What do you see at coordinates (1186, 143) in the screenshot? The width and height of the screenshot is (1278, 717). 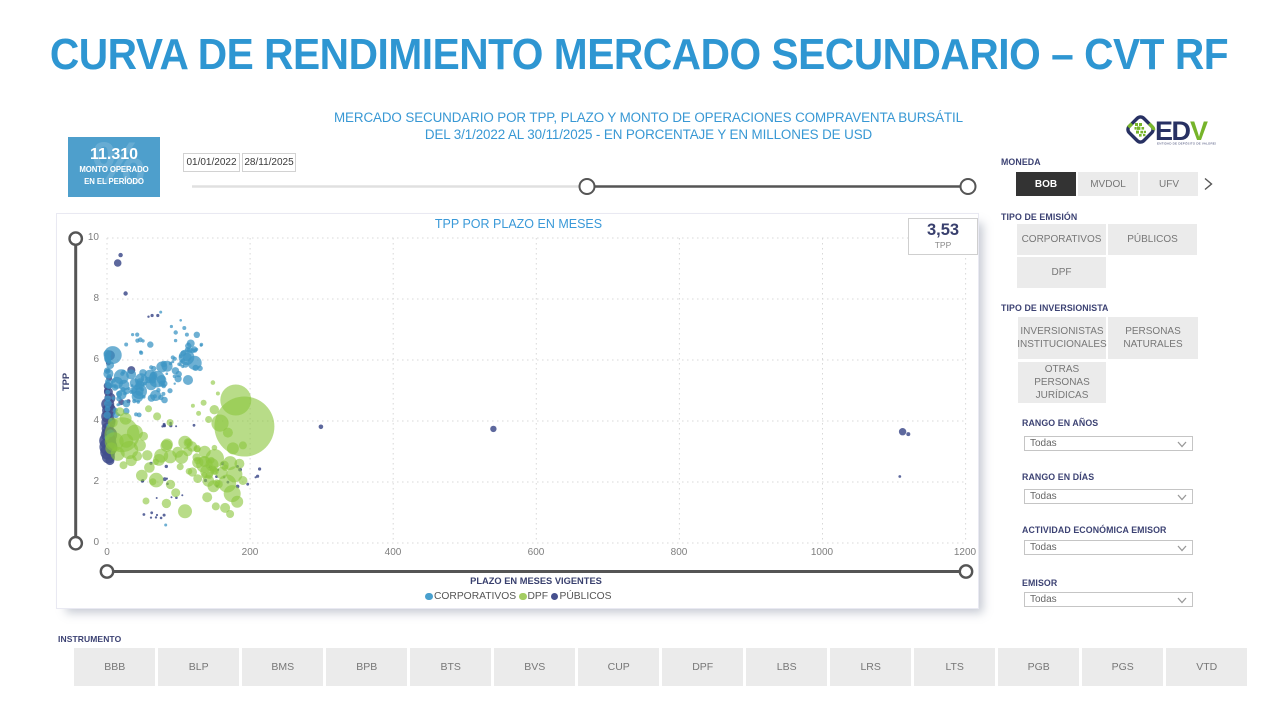 I see `svg-text: ENTIDAD DE DEPÓSITO DE VALORES` at bounding box center [1186, 143].